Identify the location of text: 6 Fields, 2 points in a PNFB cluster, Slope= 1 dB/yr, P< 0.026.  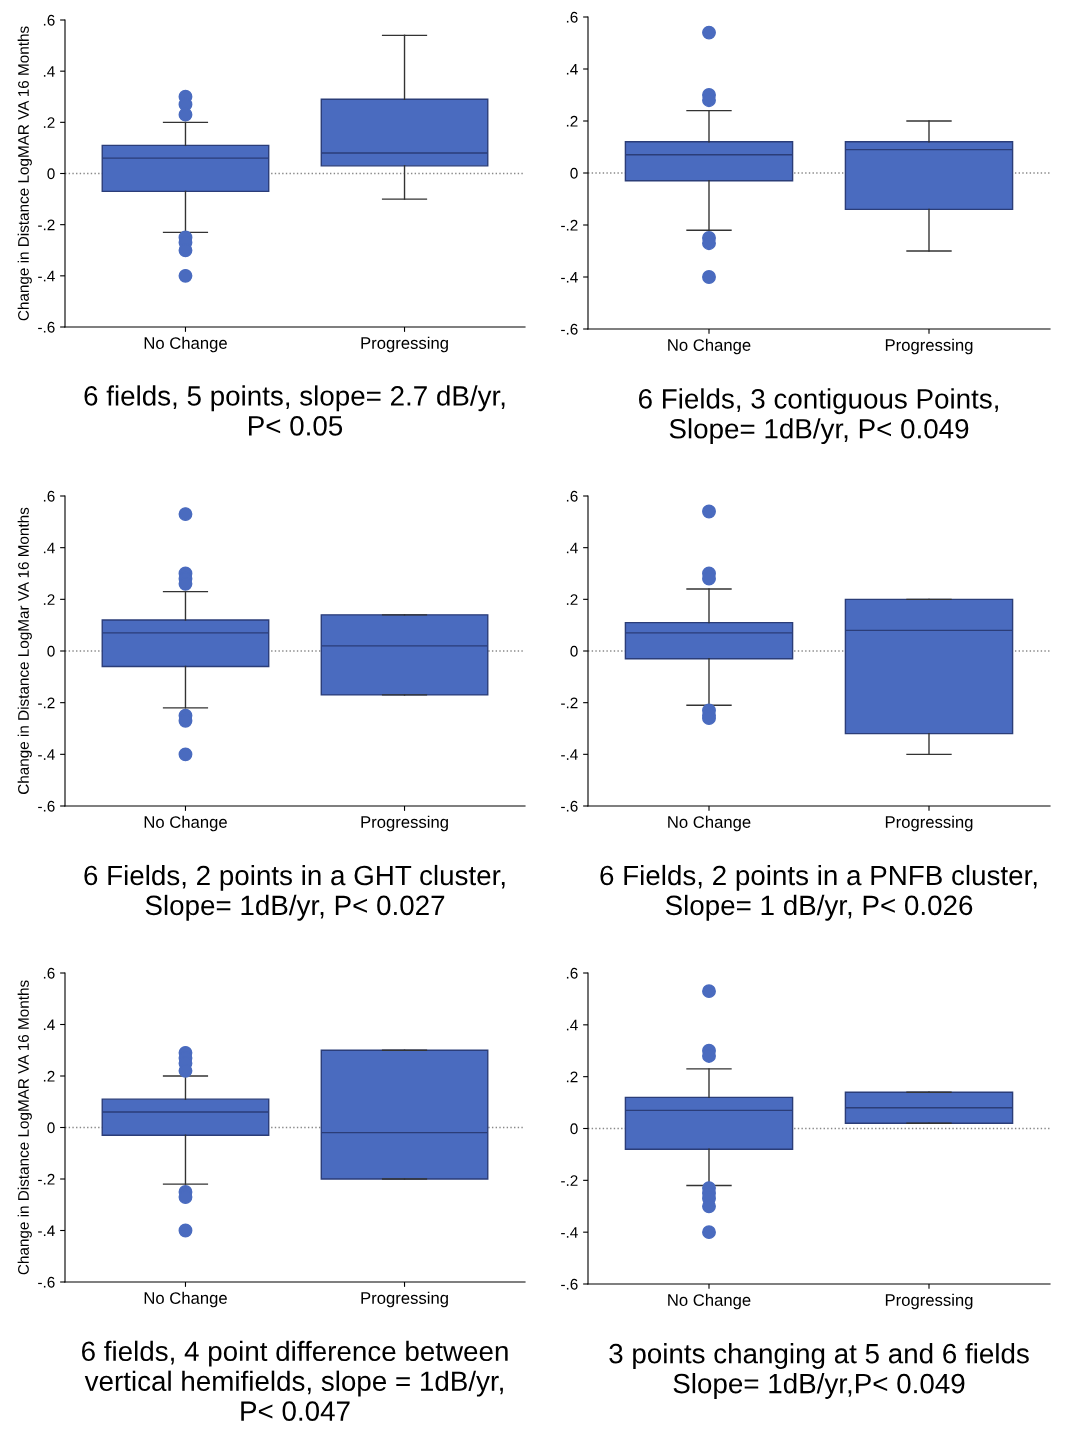
(818, 892).